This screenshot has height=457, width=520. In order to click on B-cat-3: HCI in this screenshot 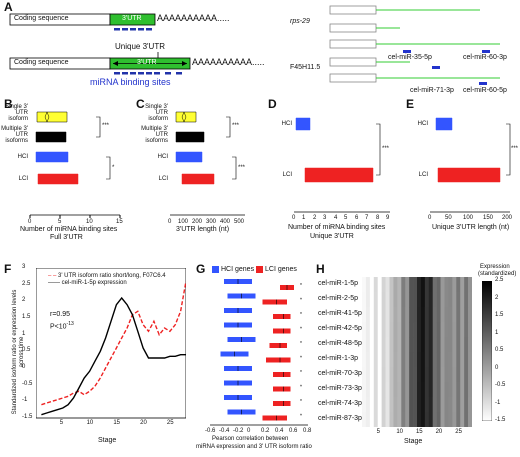, I will do `click(22, 157)`.